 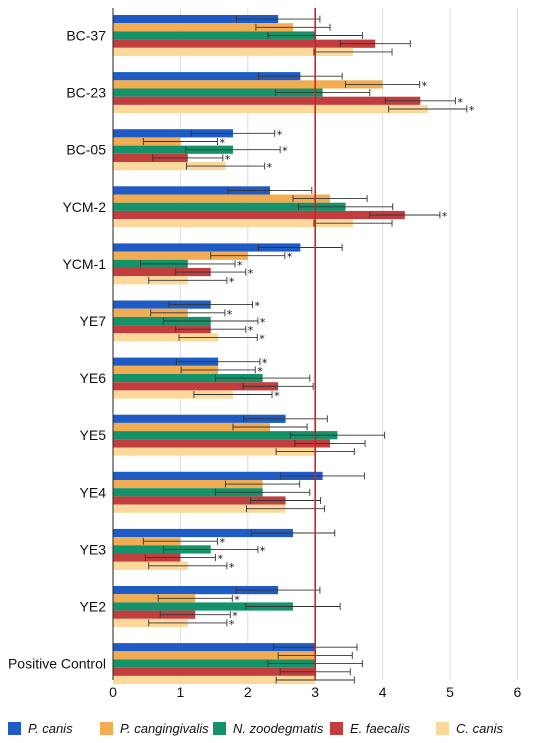 I want to click on category-label: BC-23, so click(x=86, y=93).